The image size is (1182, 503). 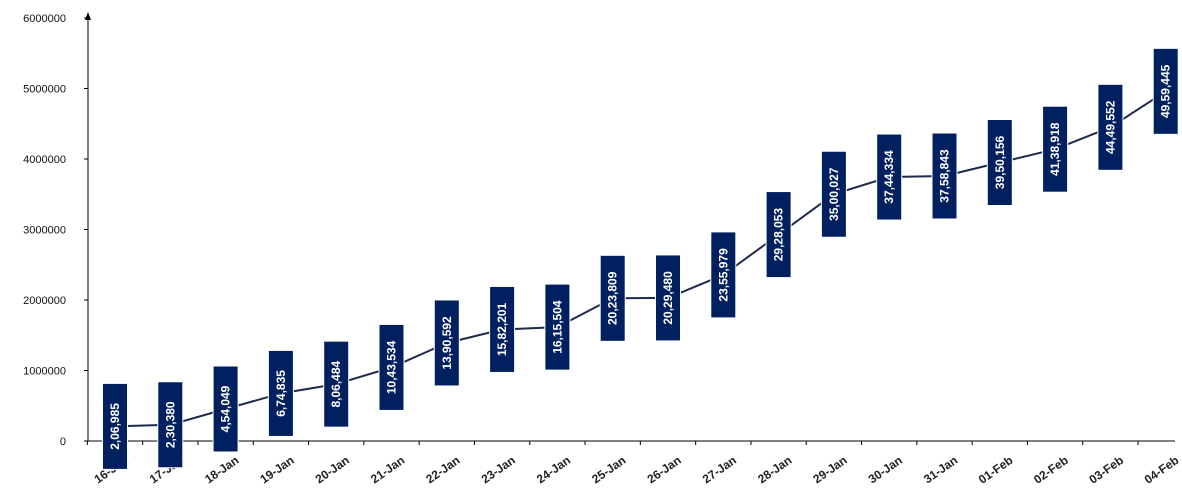 What do you see at coordinates (664, 469) in the screenshot?
I see `x-tick-label: 26-Jan` at bounding box center [664, 469].